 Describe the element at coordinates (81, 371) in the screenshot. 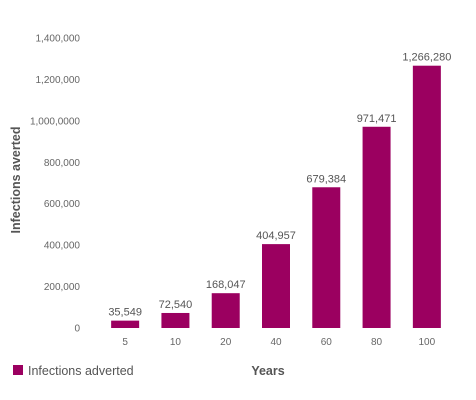

I see `legend-label: Infections adverted` at that location.